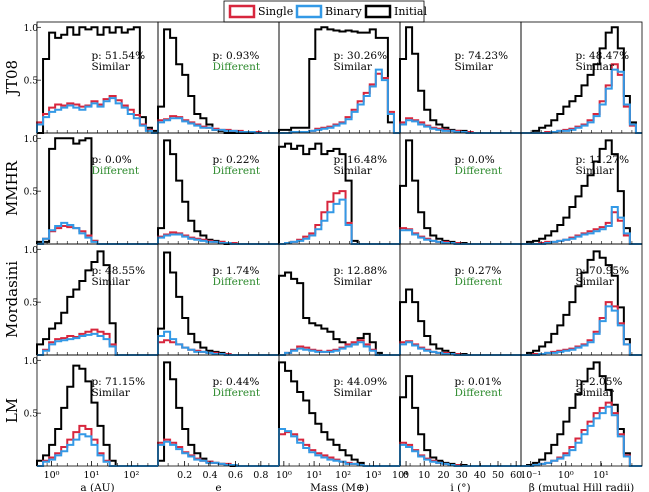 Image resolution: width=649 pixels, height=492 pixels. I want to click on p-value-label: p: 0.44%, so click(235, 382).